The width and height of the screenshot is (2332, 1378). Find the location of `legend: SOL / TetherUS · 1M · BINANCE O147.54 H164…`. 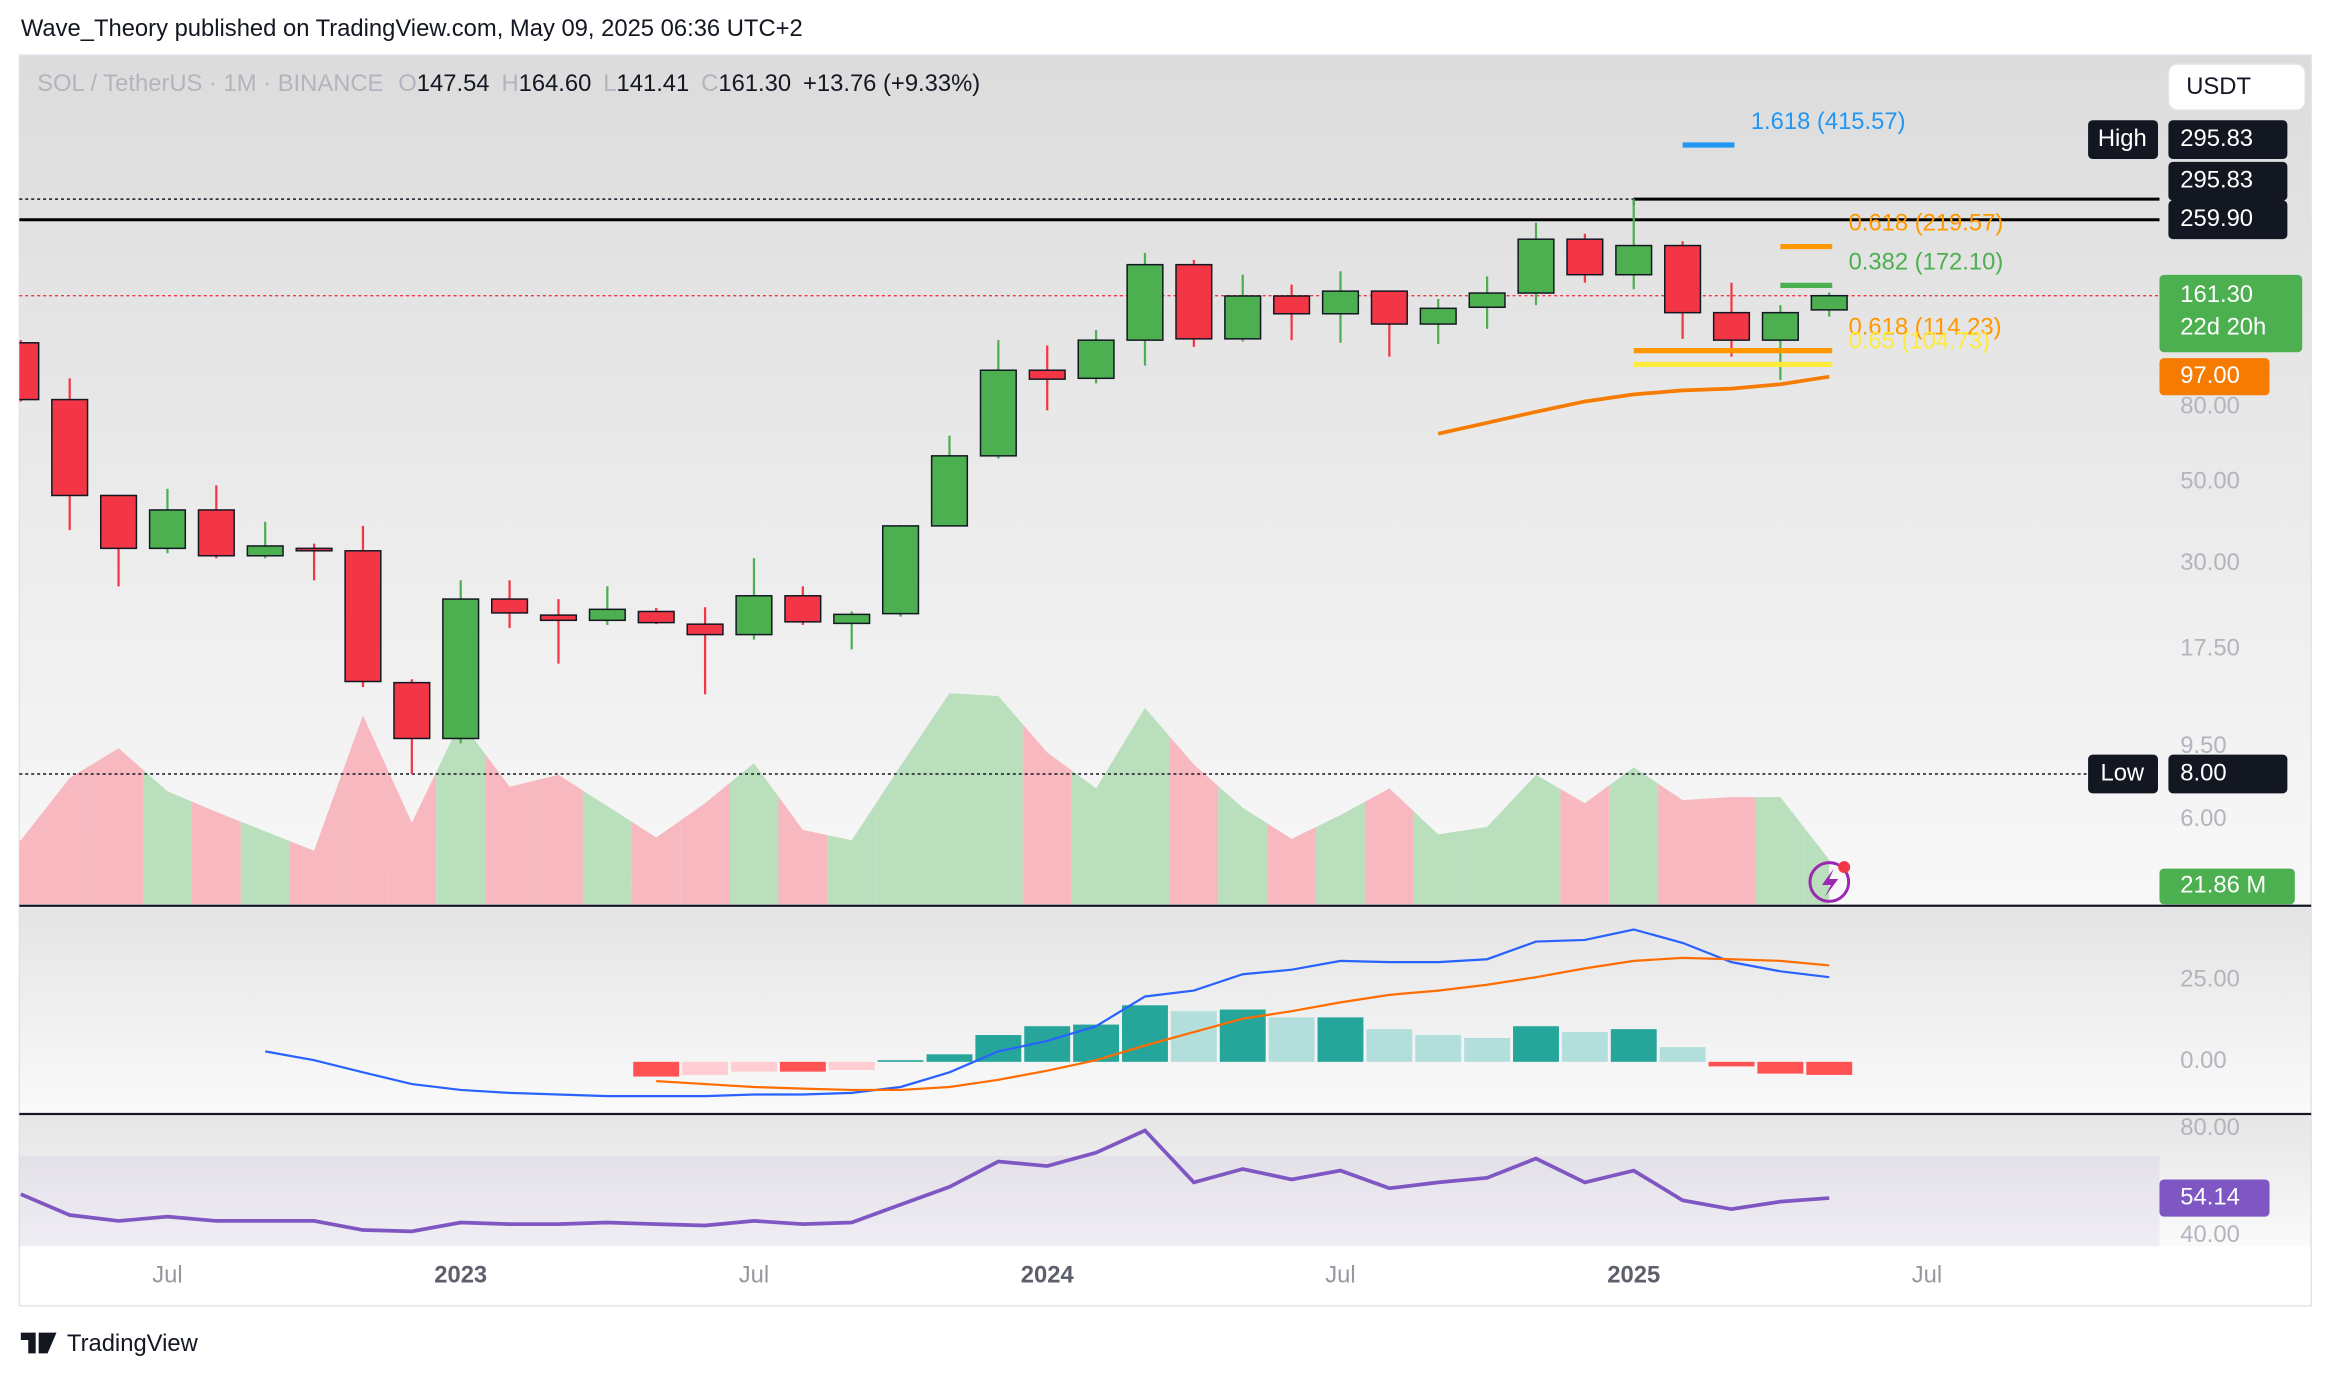

legend: SOL / TetherUS · 1M · BINANCE O147.54 H164… is located at coordinates (508, 83).